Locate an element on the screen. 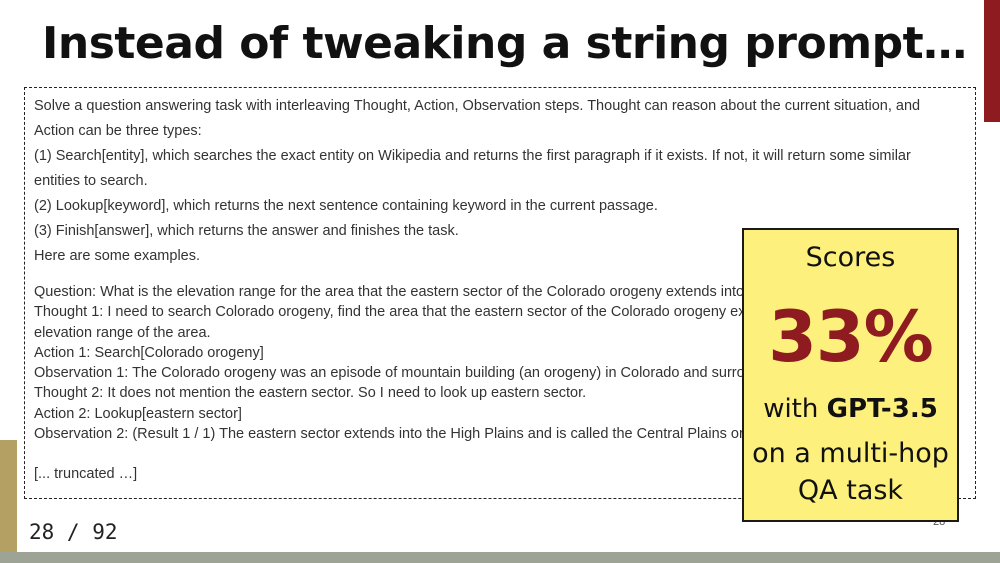 This screenshot has height=563, width=1000. model-line: with GPT-3.5 is located at coordinates (850, 409).